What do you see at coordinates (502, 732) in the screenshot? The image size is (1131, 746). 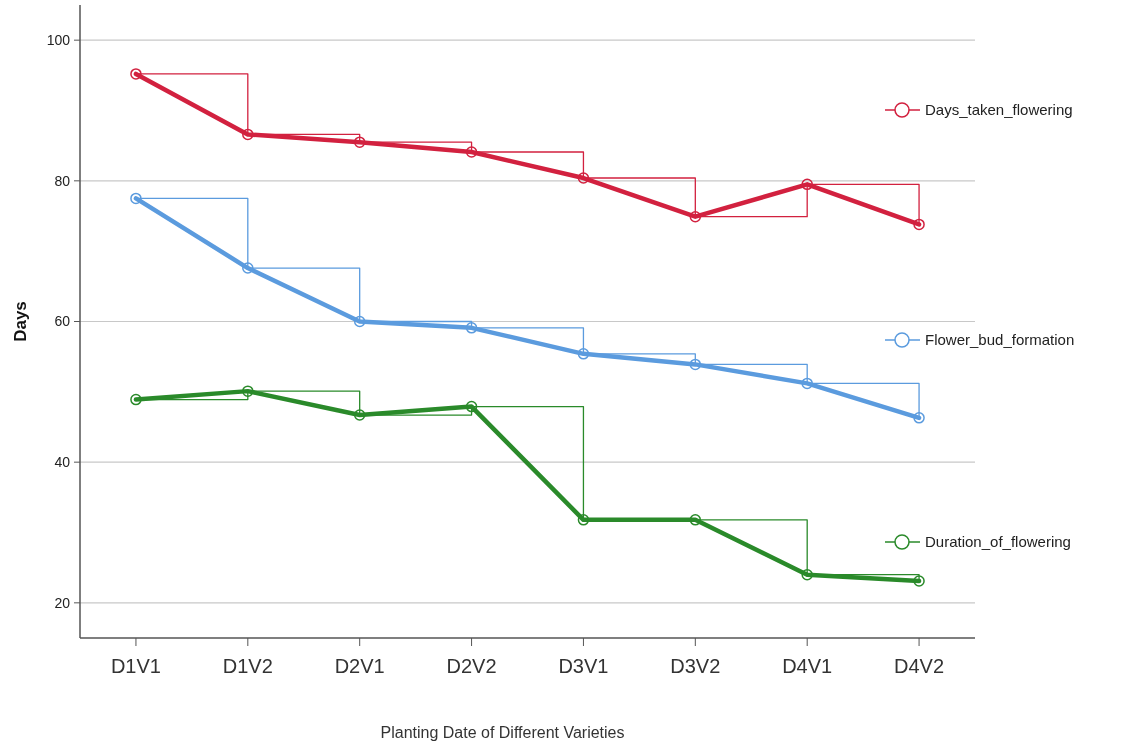 I see `x-axis-title: Planting Date of Different Varieties` at bounding box center [502, 732].